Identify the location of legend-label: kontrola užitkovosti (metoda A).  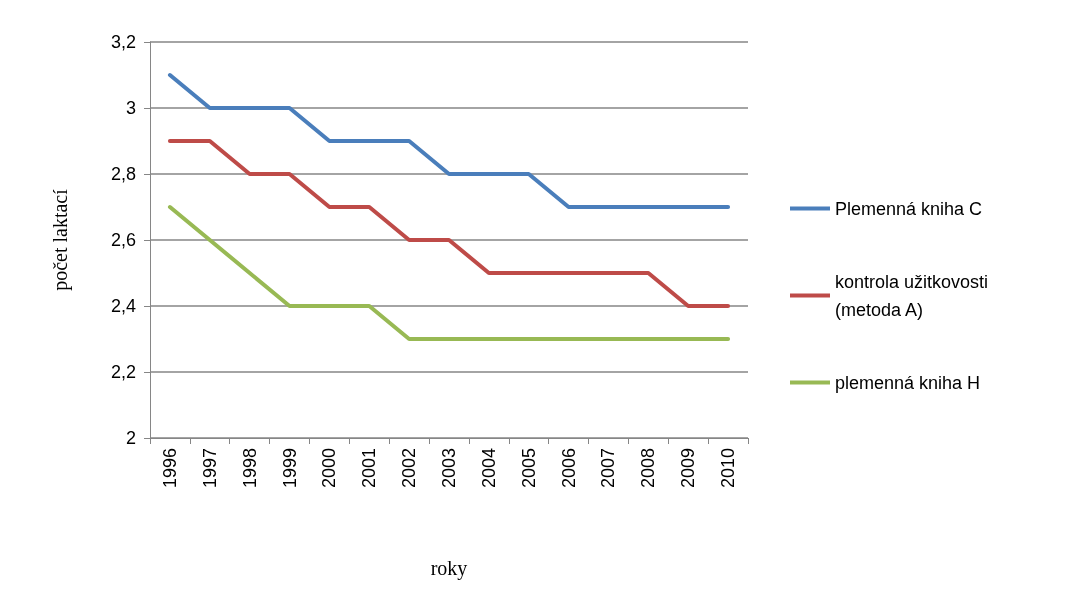
(914, 295).